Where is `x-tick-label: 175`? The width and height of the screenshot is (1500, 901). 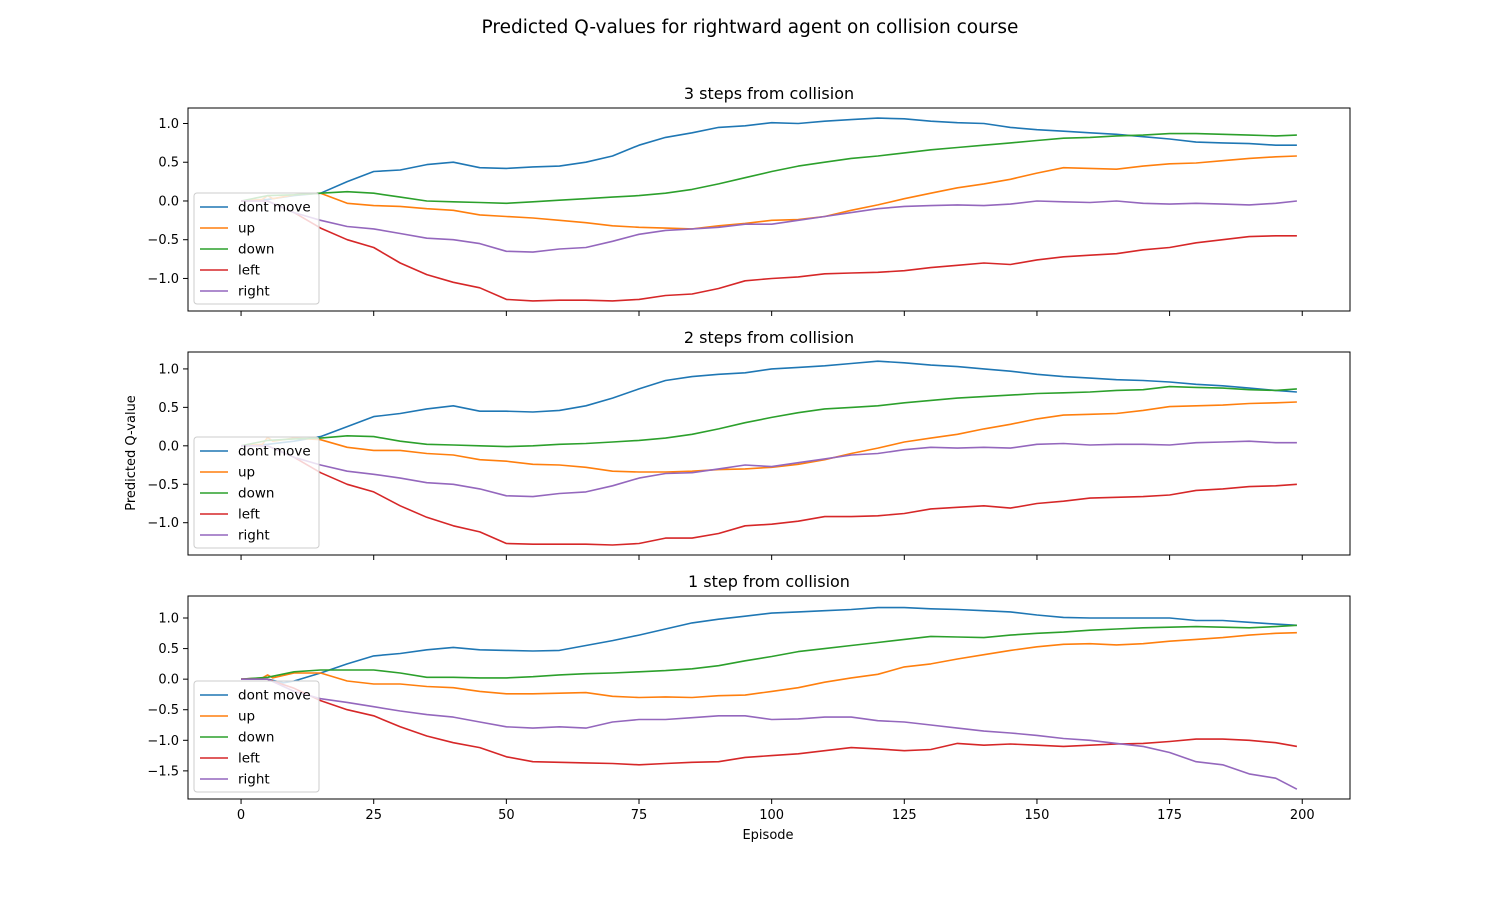 x-tick-label: 175 is located at coordinates (1169, 815).